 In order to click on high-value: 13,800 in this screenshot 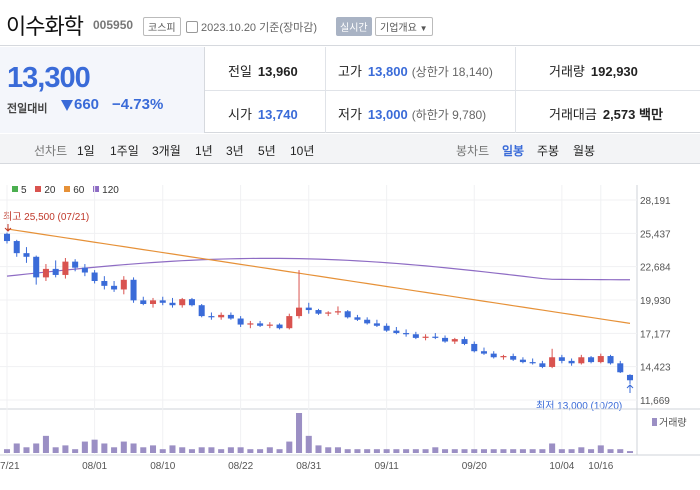, I will do `click(387, 71)`.